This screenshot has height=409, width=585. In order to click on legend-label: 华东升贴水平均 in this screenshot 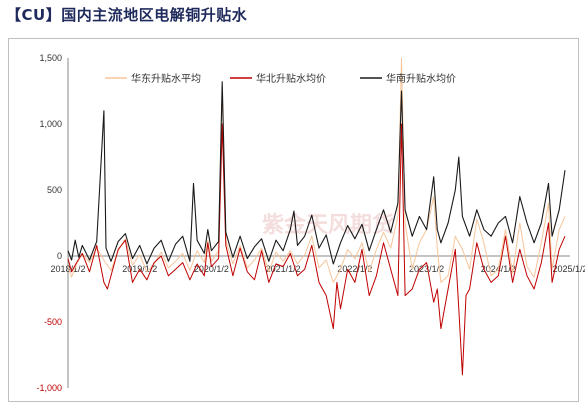, I will do `click(166, 78)`.